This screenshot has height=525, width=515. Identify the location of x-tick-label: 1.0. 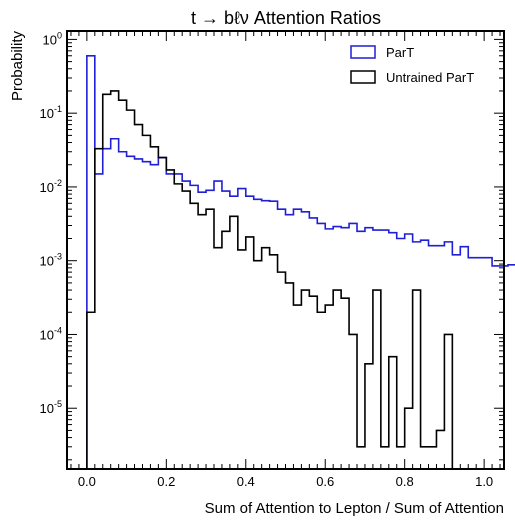
(484, 481).